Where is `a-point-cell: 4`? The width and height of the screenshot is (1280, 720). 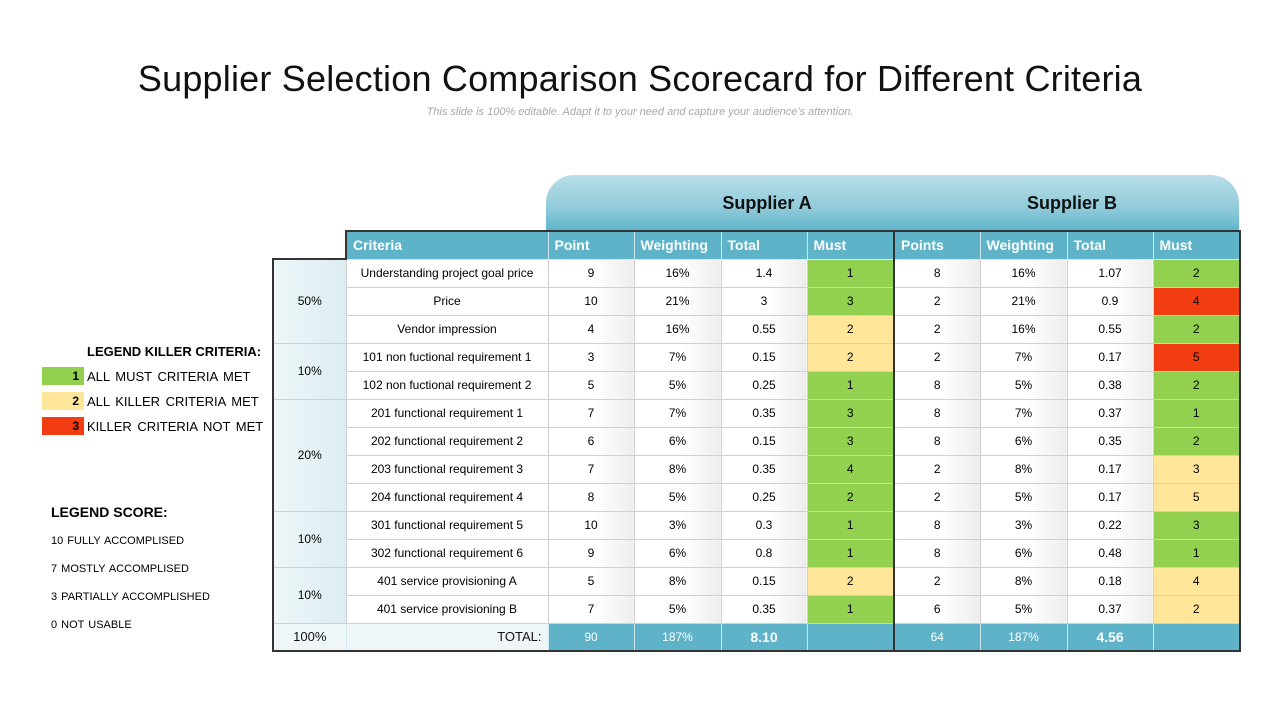
a-point-cell: 4 is located at coordinates (591, 329).